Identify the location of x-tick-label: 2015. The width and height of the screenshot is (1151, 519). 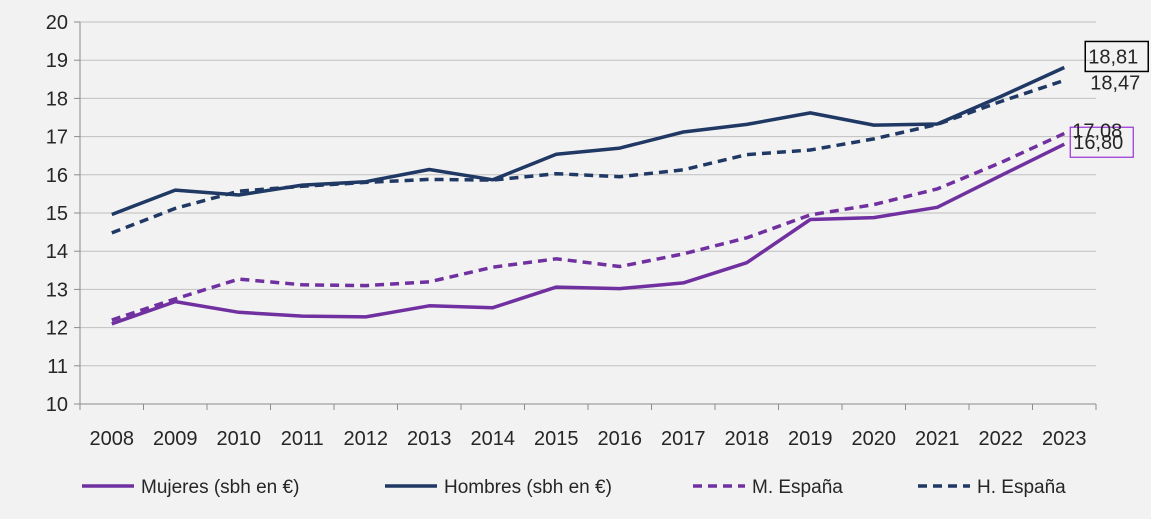
(556, 439).